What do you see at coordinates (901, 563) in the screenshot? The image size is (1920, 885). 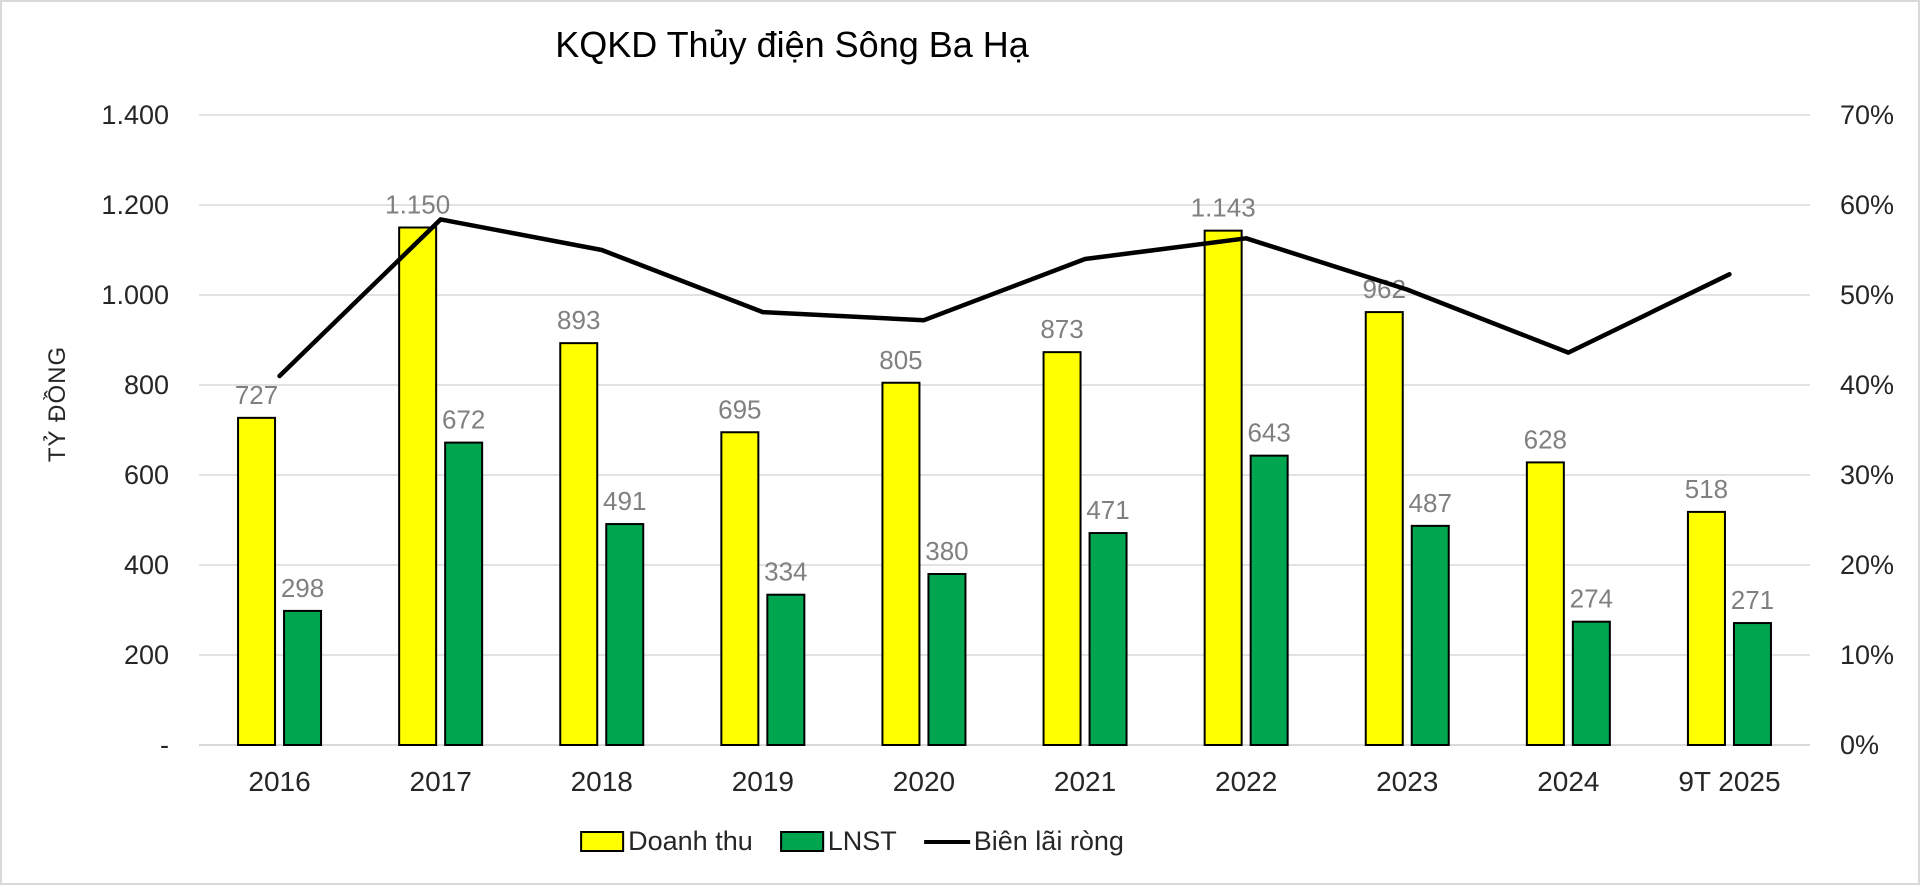 I see `bar-doanh-thu-2020` at bounding box center [901, 563].